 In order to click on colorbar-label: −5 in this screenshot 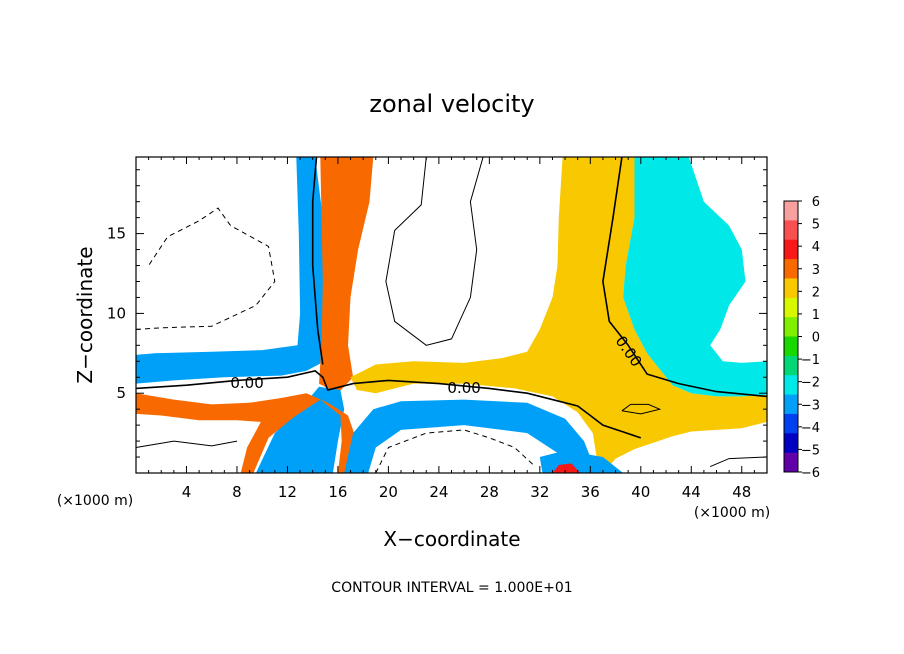, I will do `click(810, 450)`.